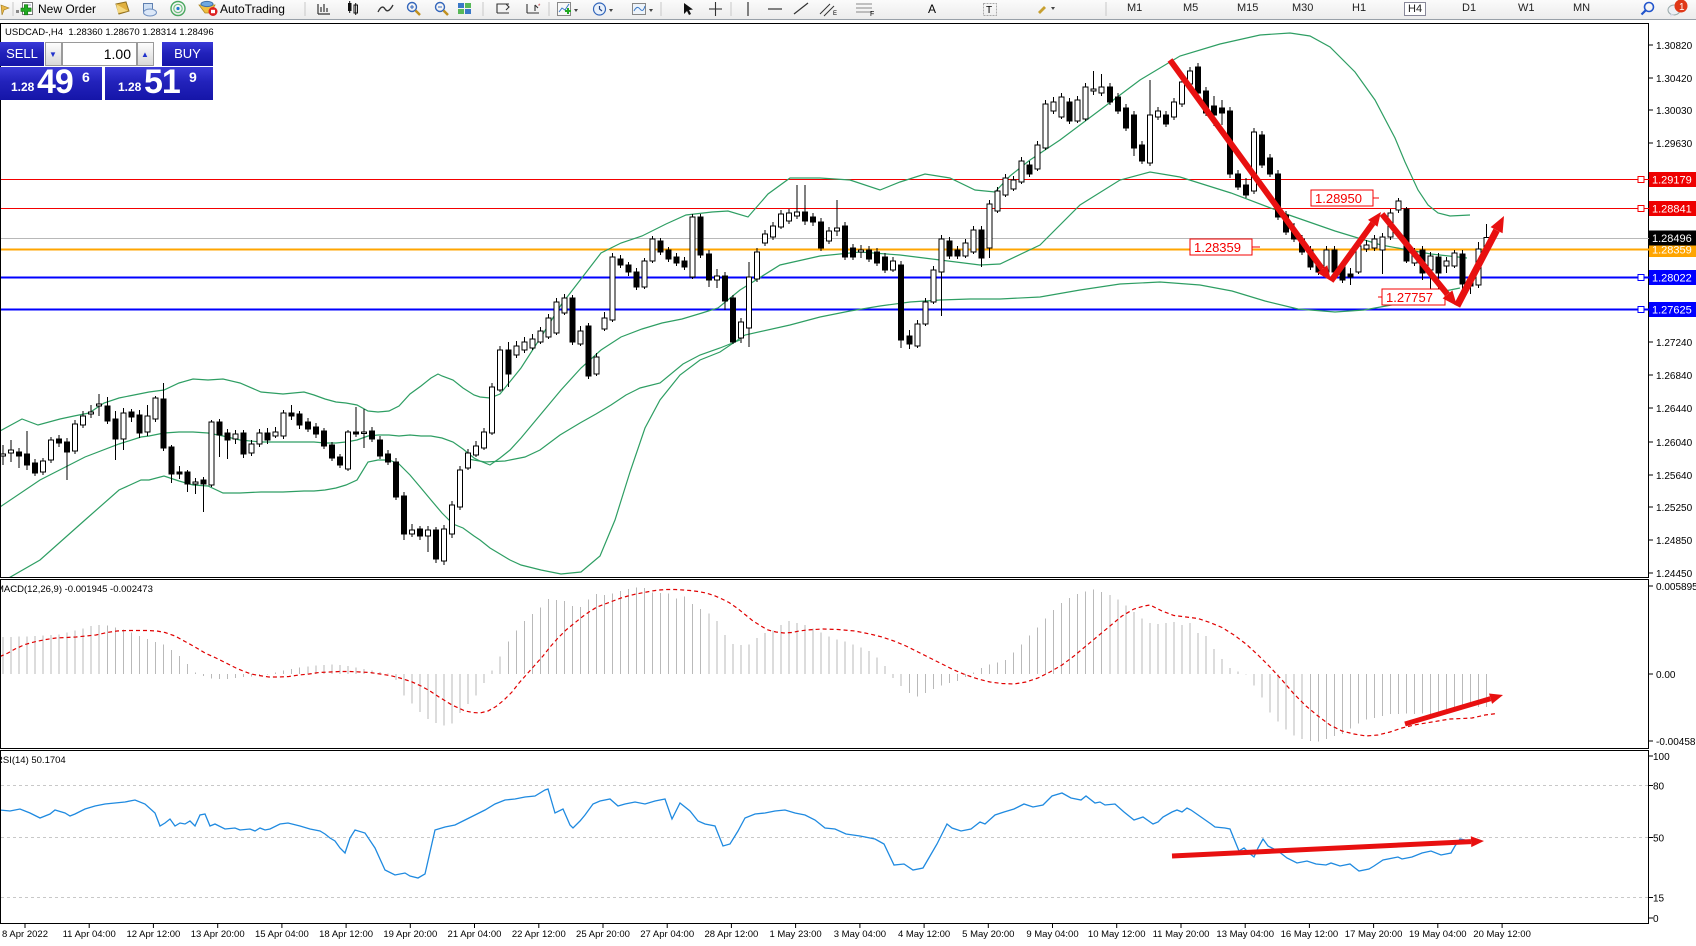 This screenshot has height=946, width=1696. I want to click on svg-text: RSI(14) 50.1704, so click(33, 760).